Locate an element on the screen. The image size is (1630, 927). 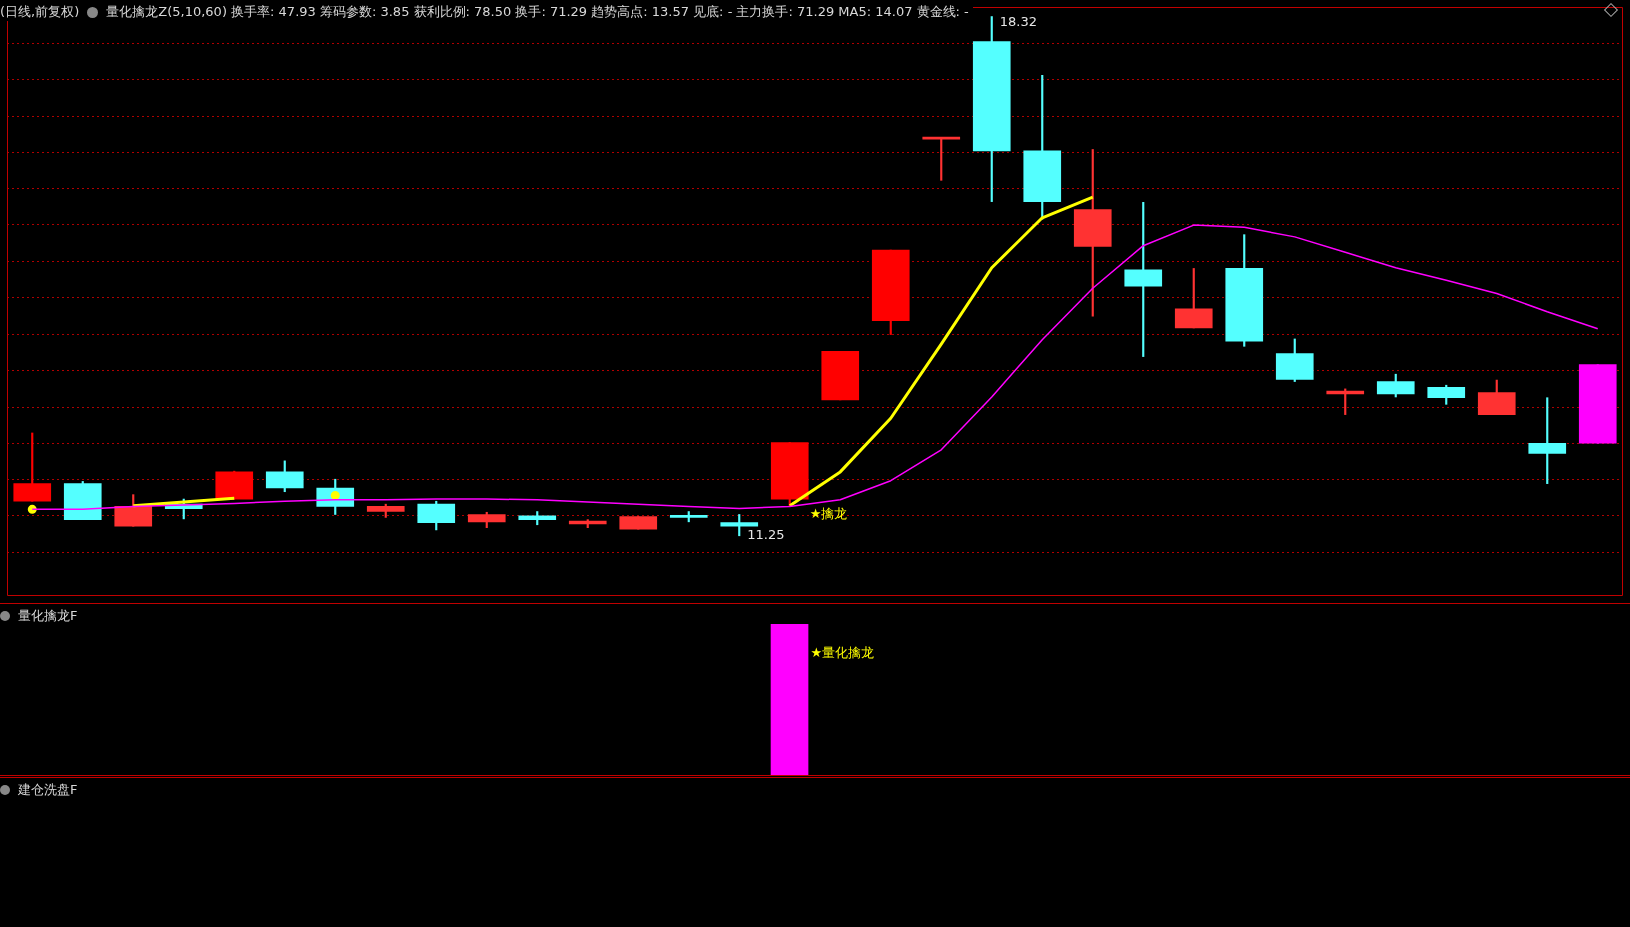
chart-title: 量化擒龙F is located at coordinates (48, 616).